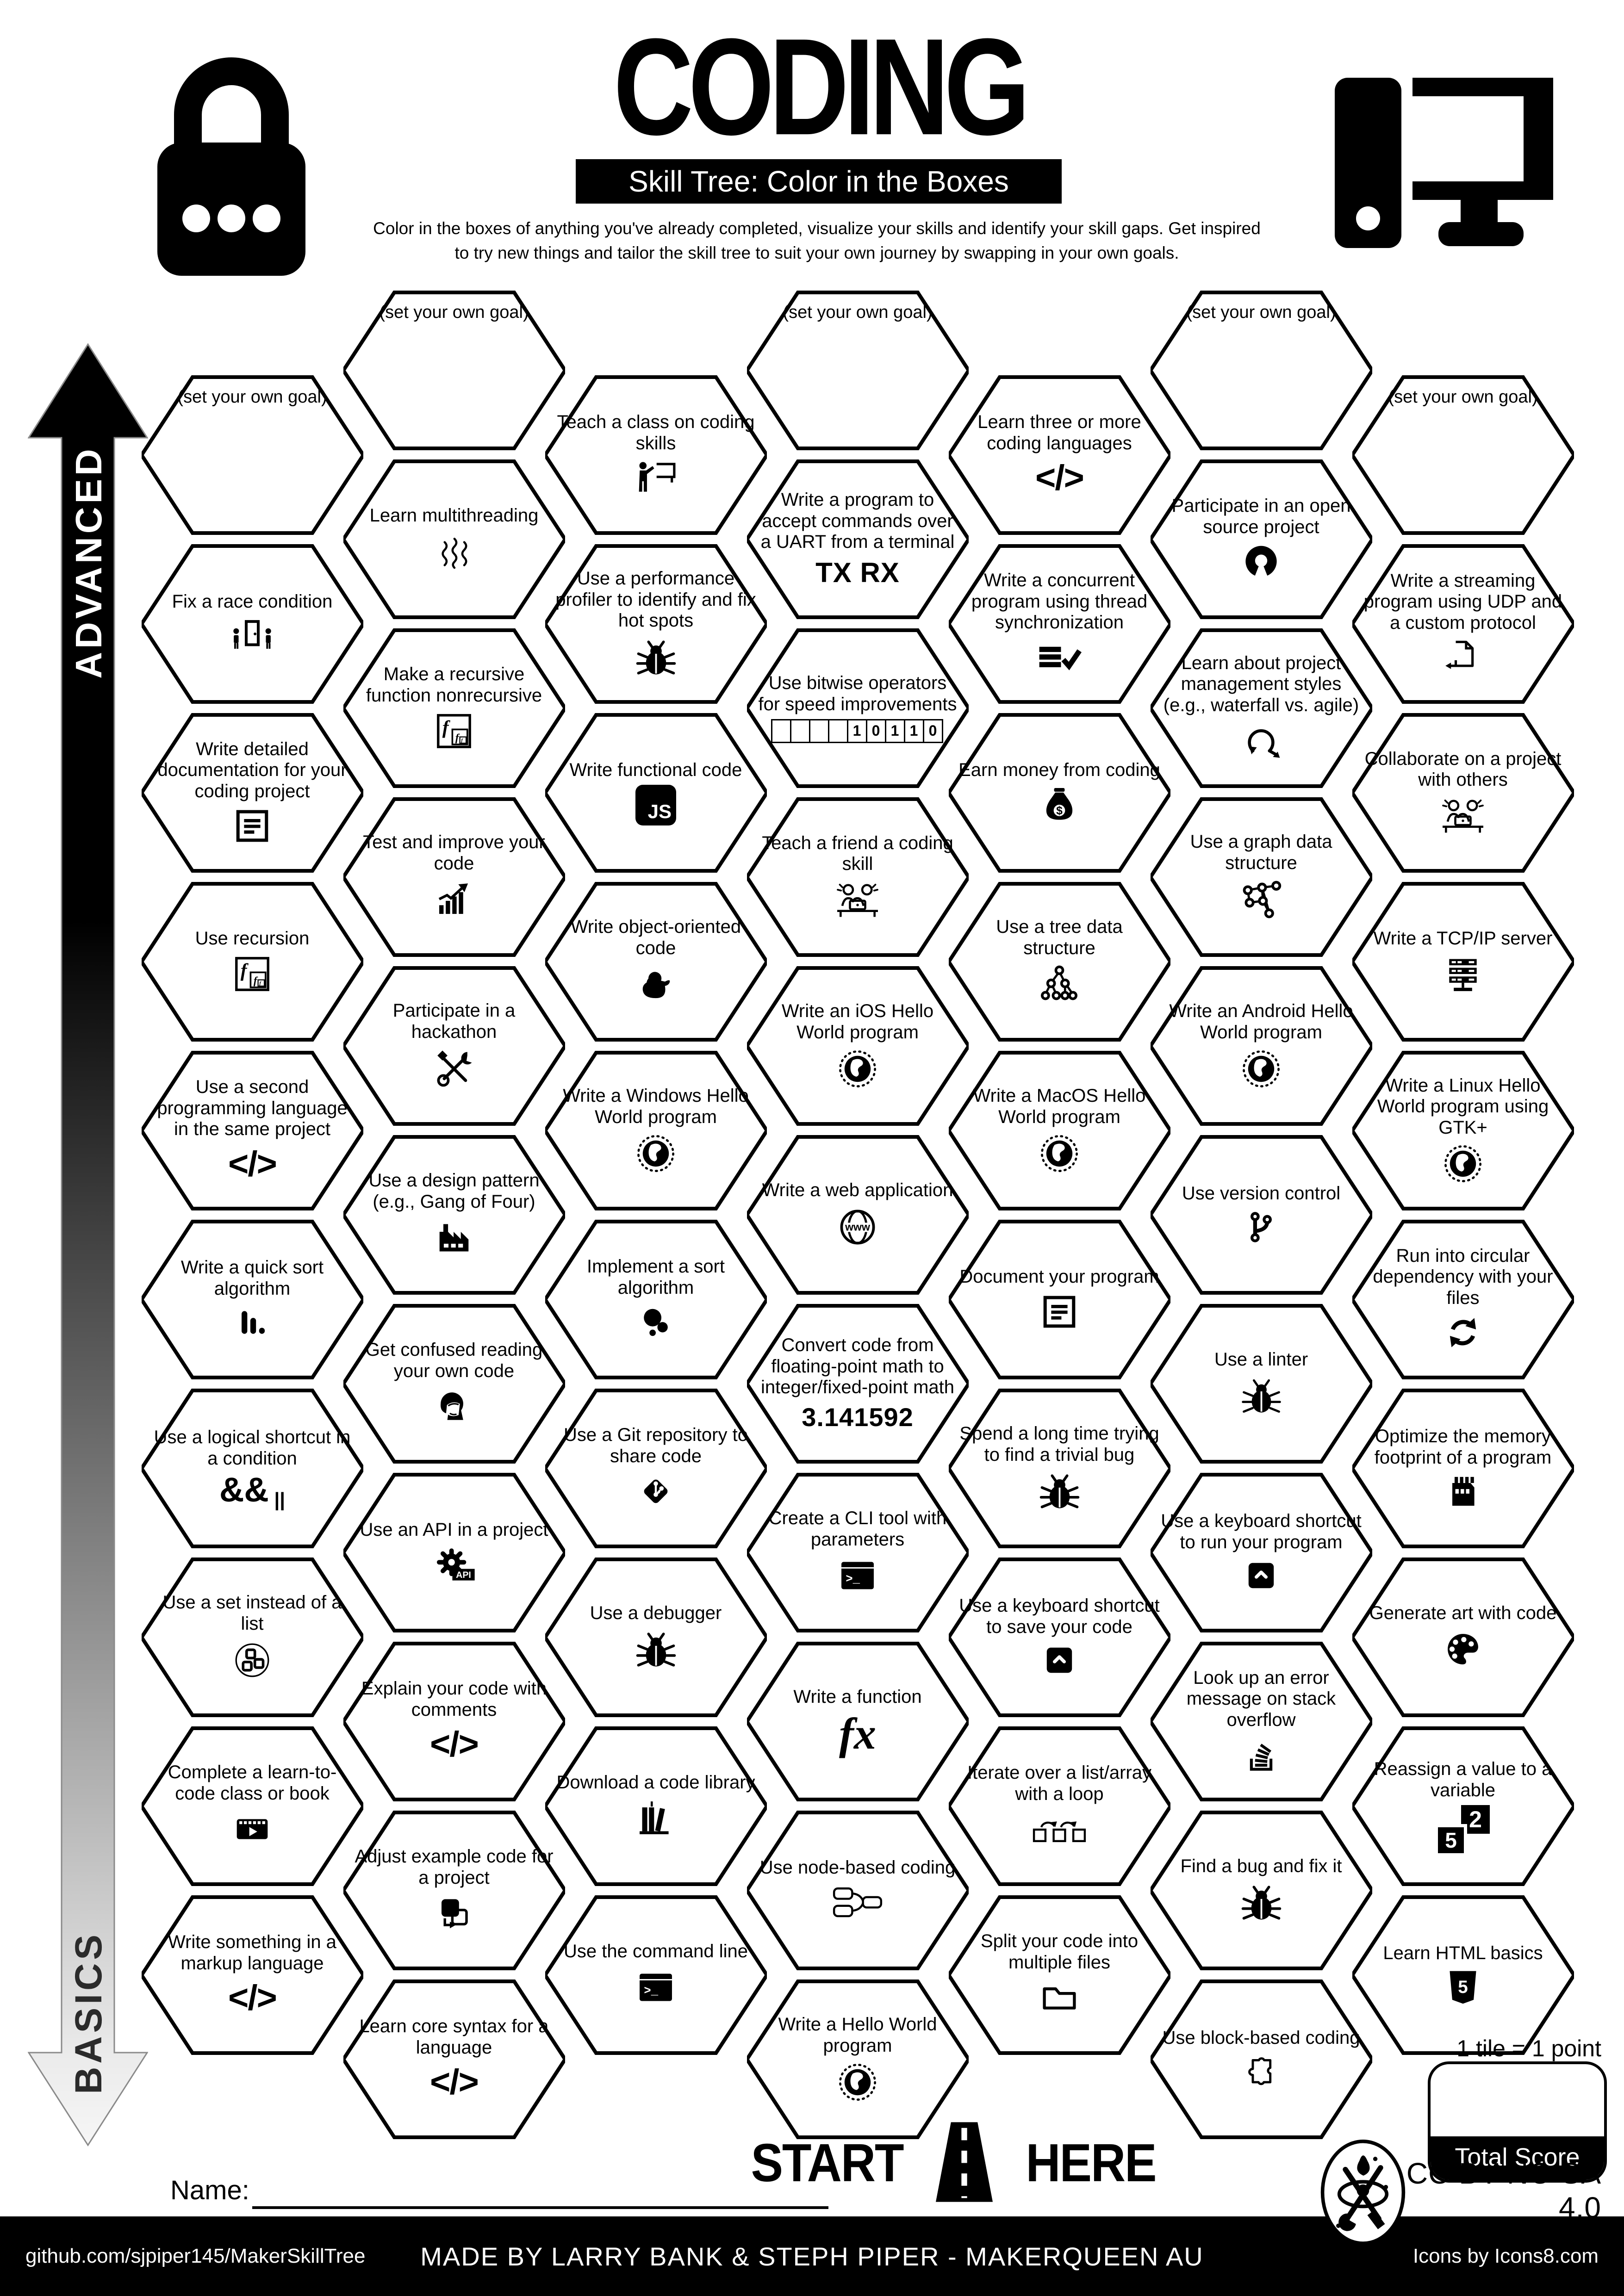 The image size is (1624, 2296). What do you see at coordinates (858, 2059) in the screenshot?
I see `skill-hex-4-11: Write a Hello World program` at bounding box center [858, 2059].